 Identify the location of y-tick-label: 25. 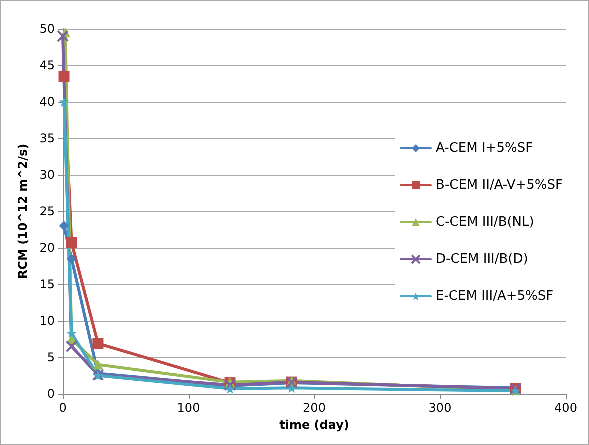
(47, 211).